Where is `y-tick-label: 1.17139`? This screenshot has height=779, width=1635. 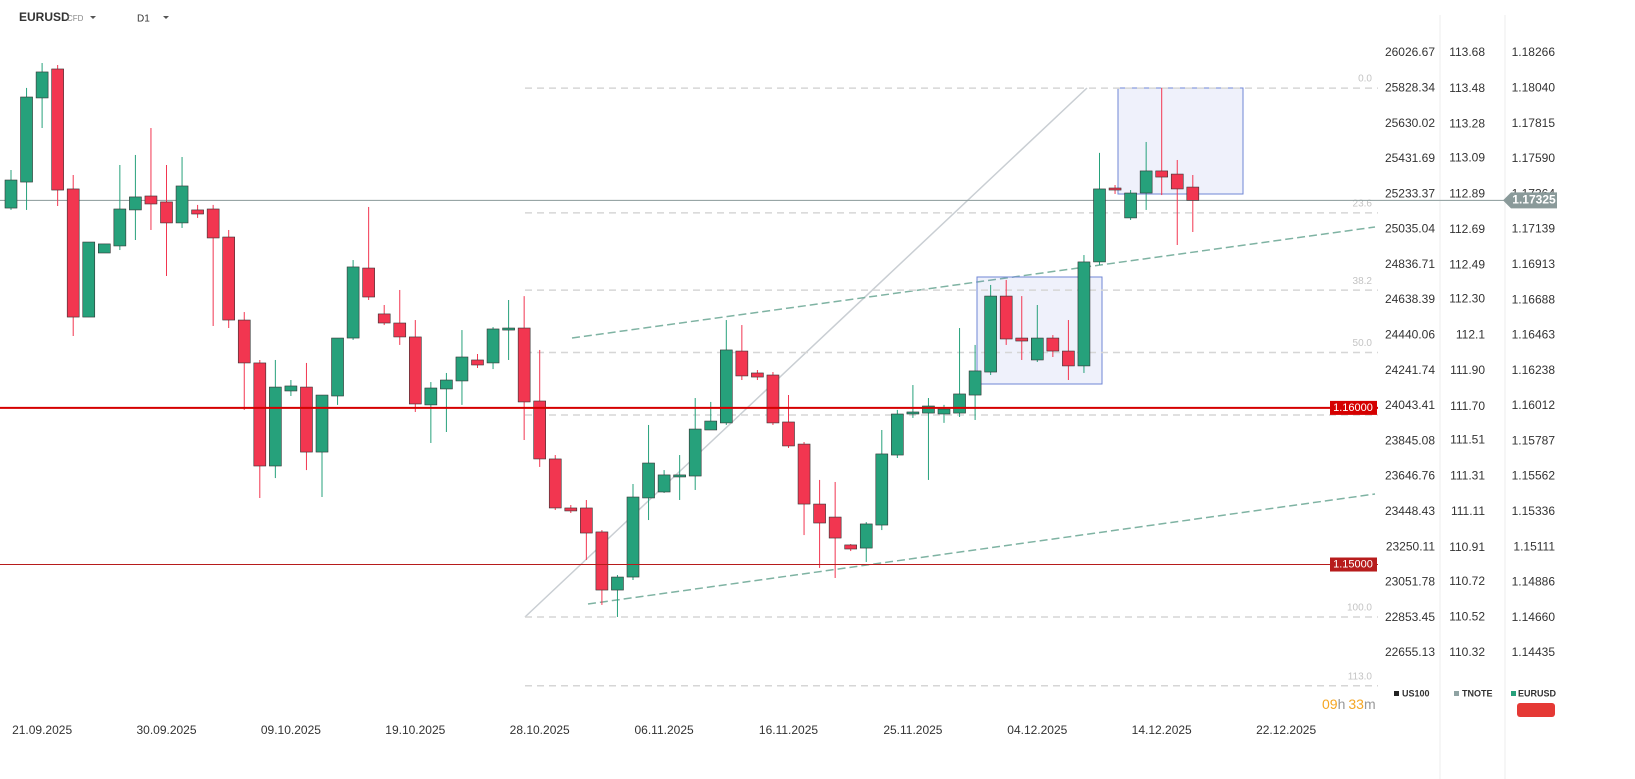
y-tick-label: 1.17139 is located at coordinates (1534, 229).